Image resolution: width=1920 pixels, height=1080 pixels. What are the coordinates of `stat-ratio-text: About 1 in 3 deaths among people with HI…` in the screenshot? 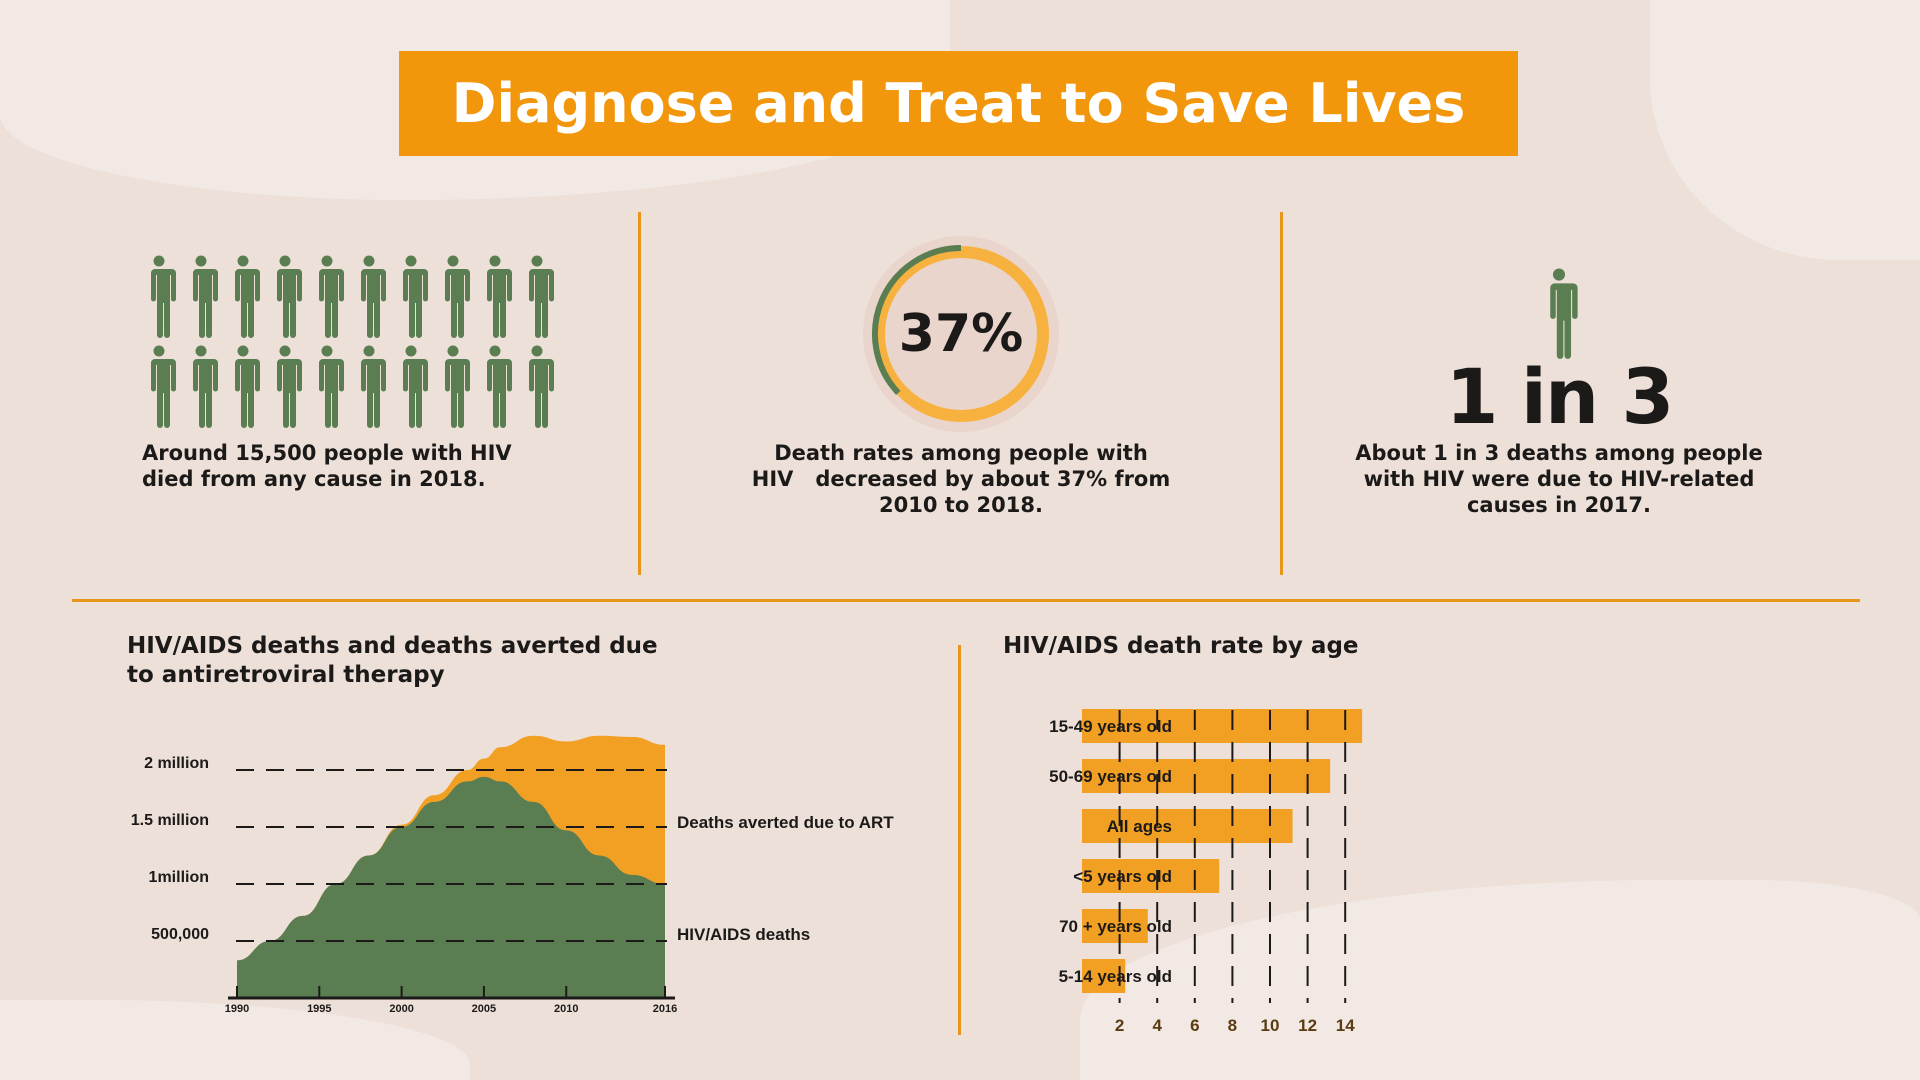 It's located at (1559, 479).